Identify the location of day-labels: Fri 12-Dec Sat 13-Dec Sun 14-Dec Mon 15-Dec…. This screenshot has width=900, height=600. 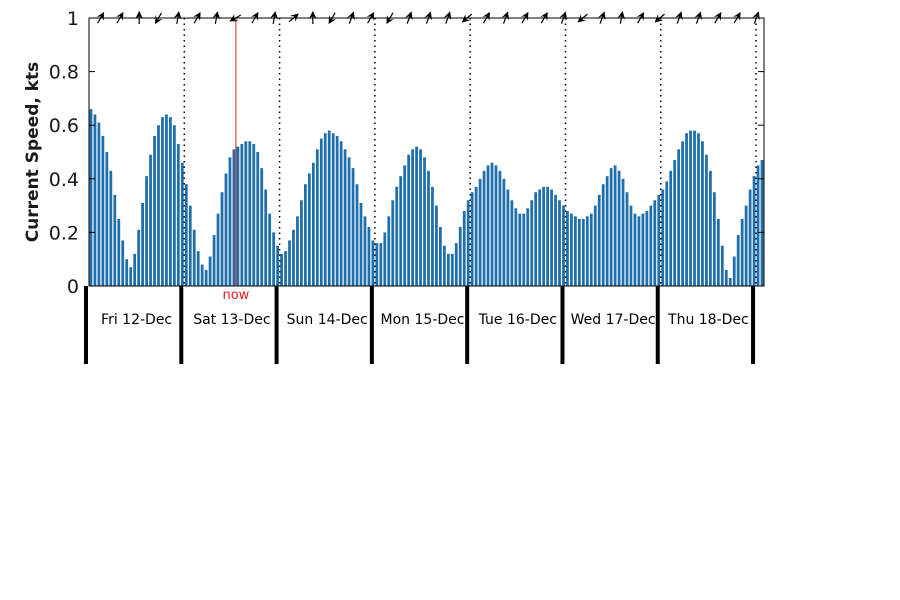
(425, 320).